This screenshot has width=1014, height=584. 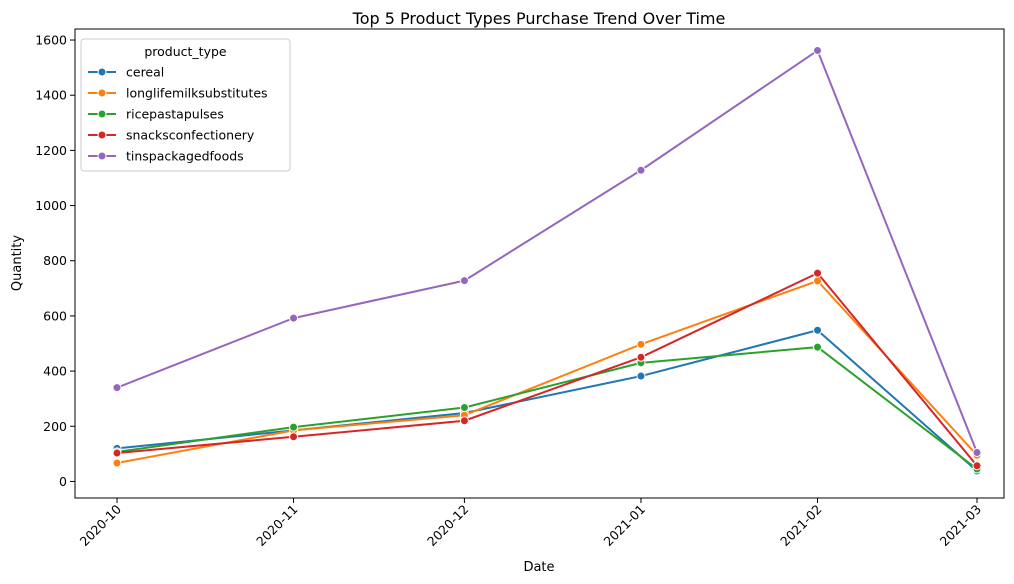 I want to click on y-tick-label: 200, so click(x=55, y=426).